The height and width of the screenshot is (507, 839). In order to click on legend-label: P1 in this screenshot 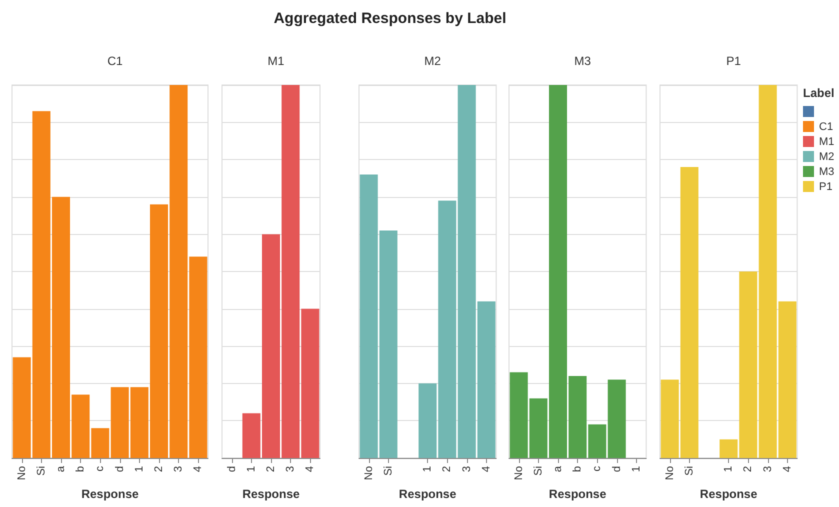, I will do `click(825, 186)`.